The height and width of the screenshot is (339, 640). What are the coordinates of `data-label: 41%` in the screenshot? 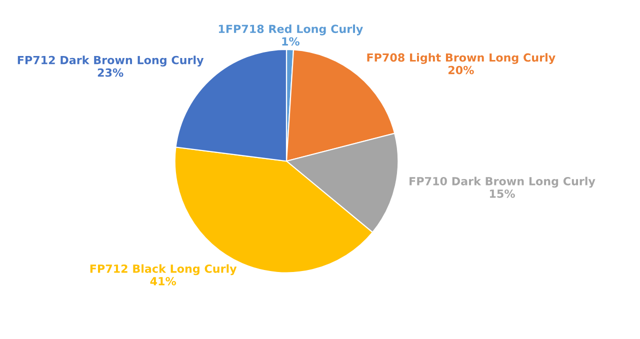 It's located at (163, 281).